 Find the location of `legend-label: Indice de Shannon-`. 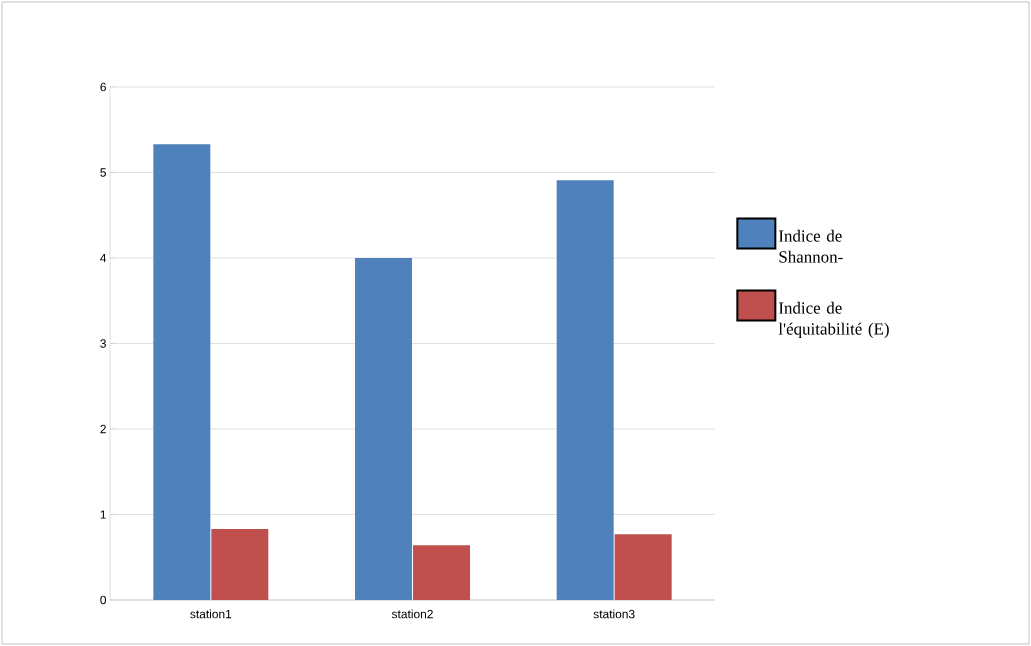

legend-label: Indice de Shannon- is located at coordinates (810, 246).